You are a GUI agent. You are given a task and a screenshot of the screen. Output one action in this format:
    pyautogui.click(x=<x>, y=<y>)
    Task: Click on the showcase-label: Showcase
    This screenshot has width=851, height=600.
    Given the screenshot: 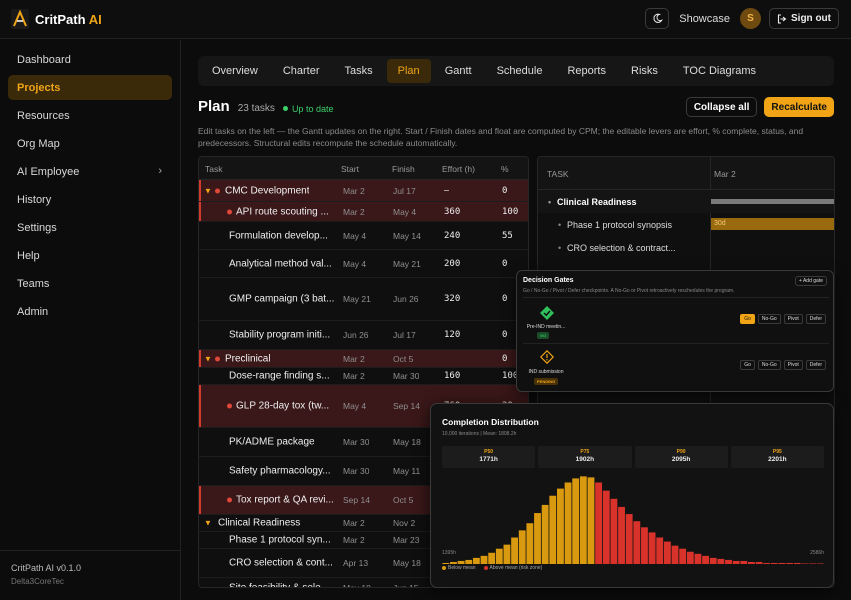 What is the action you would take?
    pyautogui.click(x=704, y=18)
    